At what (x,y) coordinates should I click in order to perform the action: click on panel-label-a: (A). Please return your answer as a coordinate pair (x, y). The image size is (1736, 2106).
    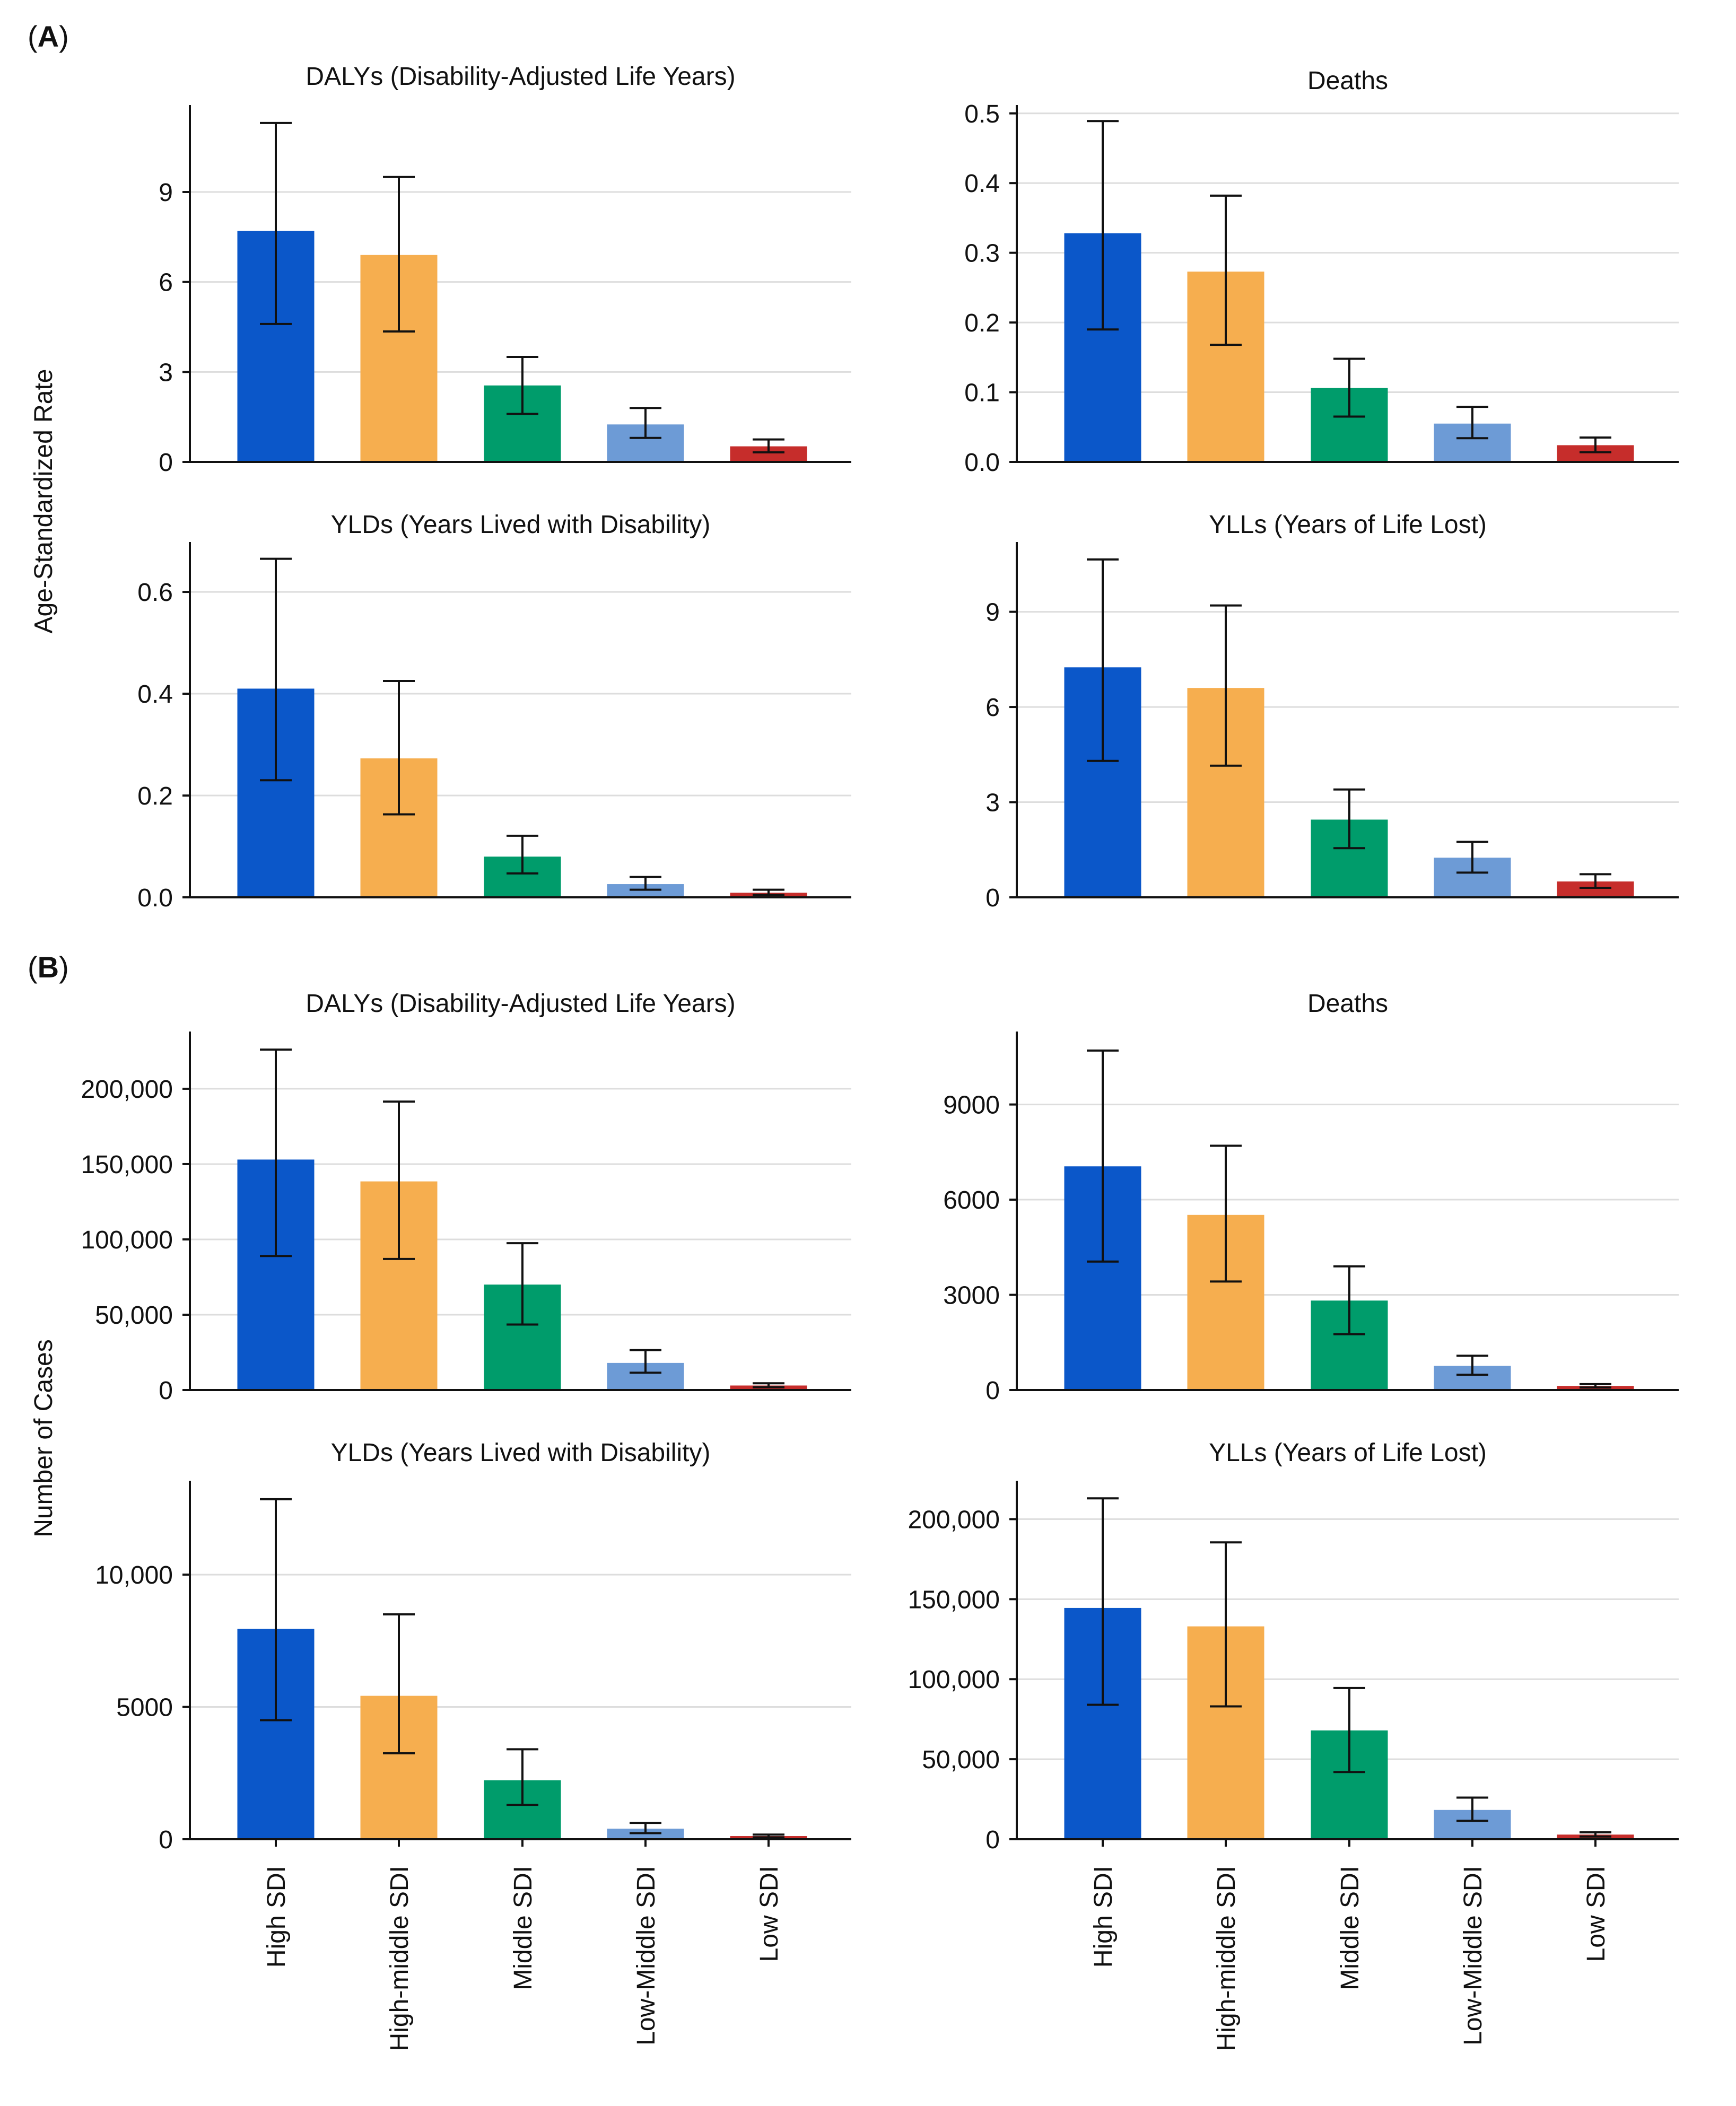
    Looking at the image, I should click on (48, 36).